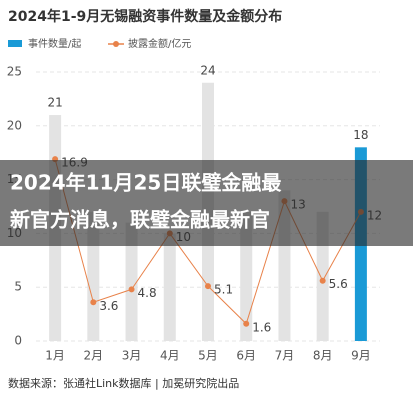 The image size is (413, 400). I want to click on data-label: 5.1, so click(223, 290).